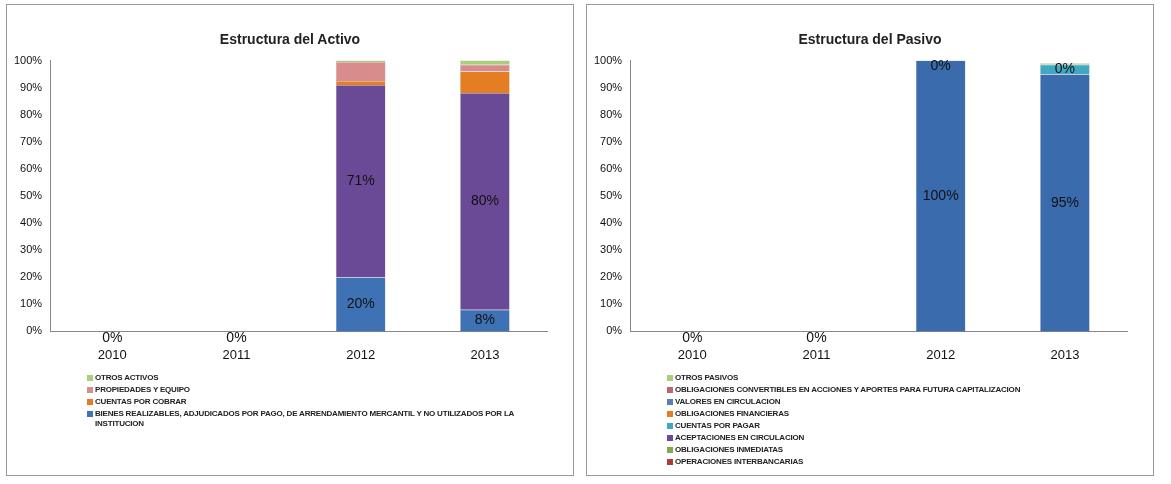 Image resolution: width=1171 pixels, height=484 pixels. Describe the element at coordinates (484, 200) in the screenshot. I see `data-label: 80%` at that location.